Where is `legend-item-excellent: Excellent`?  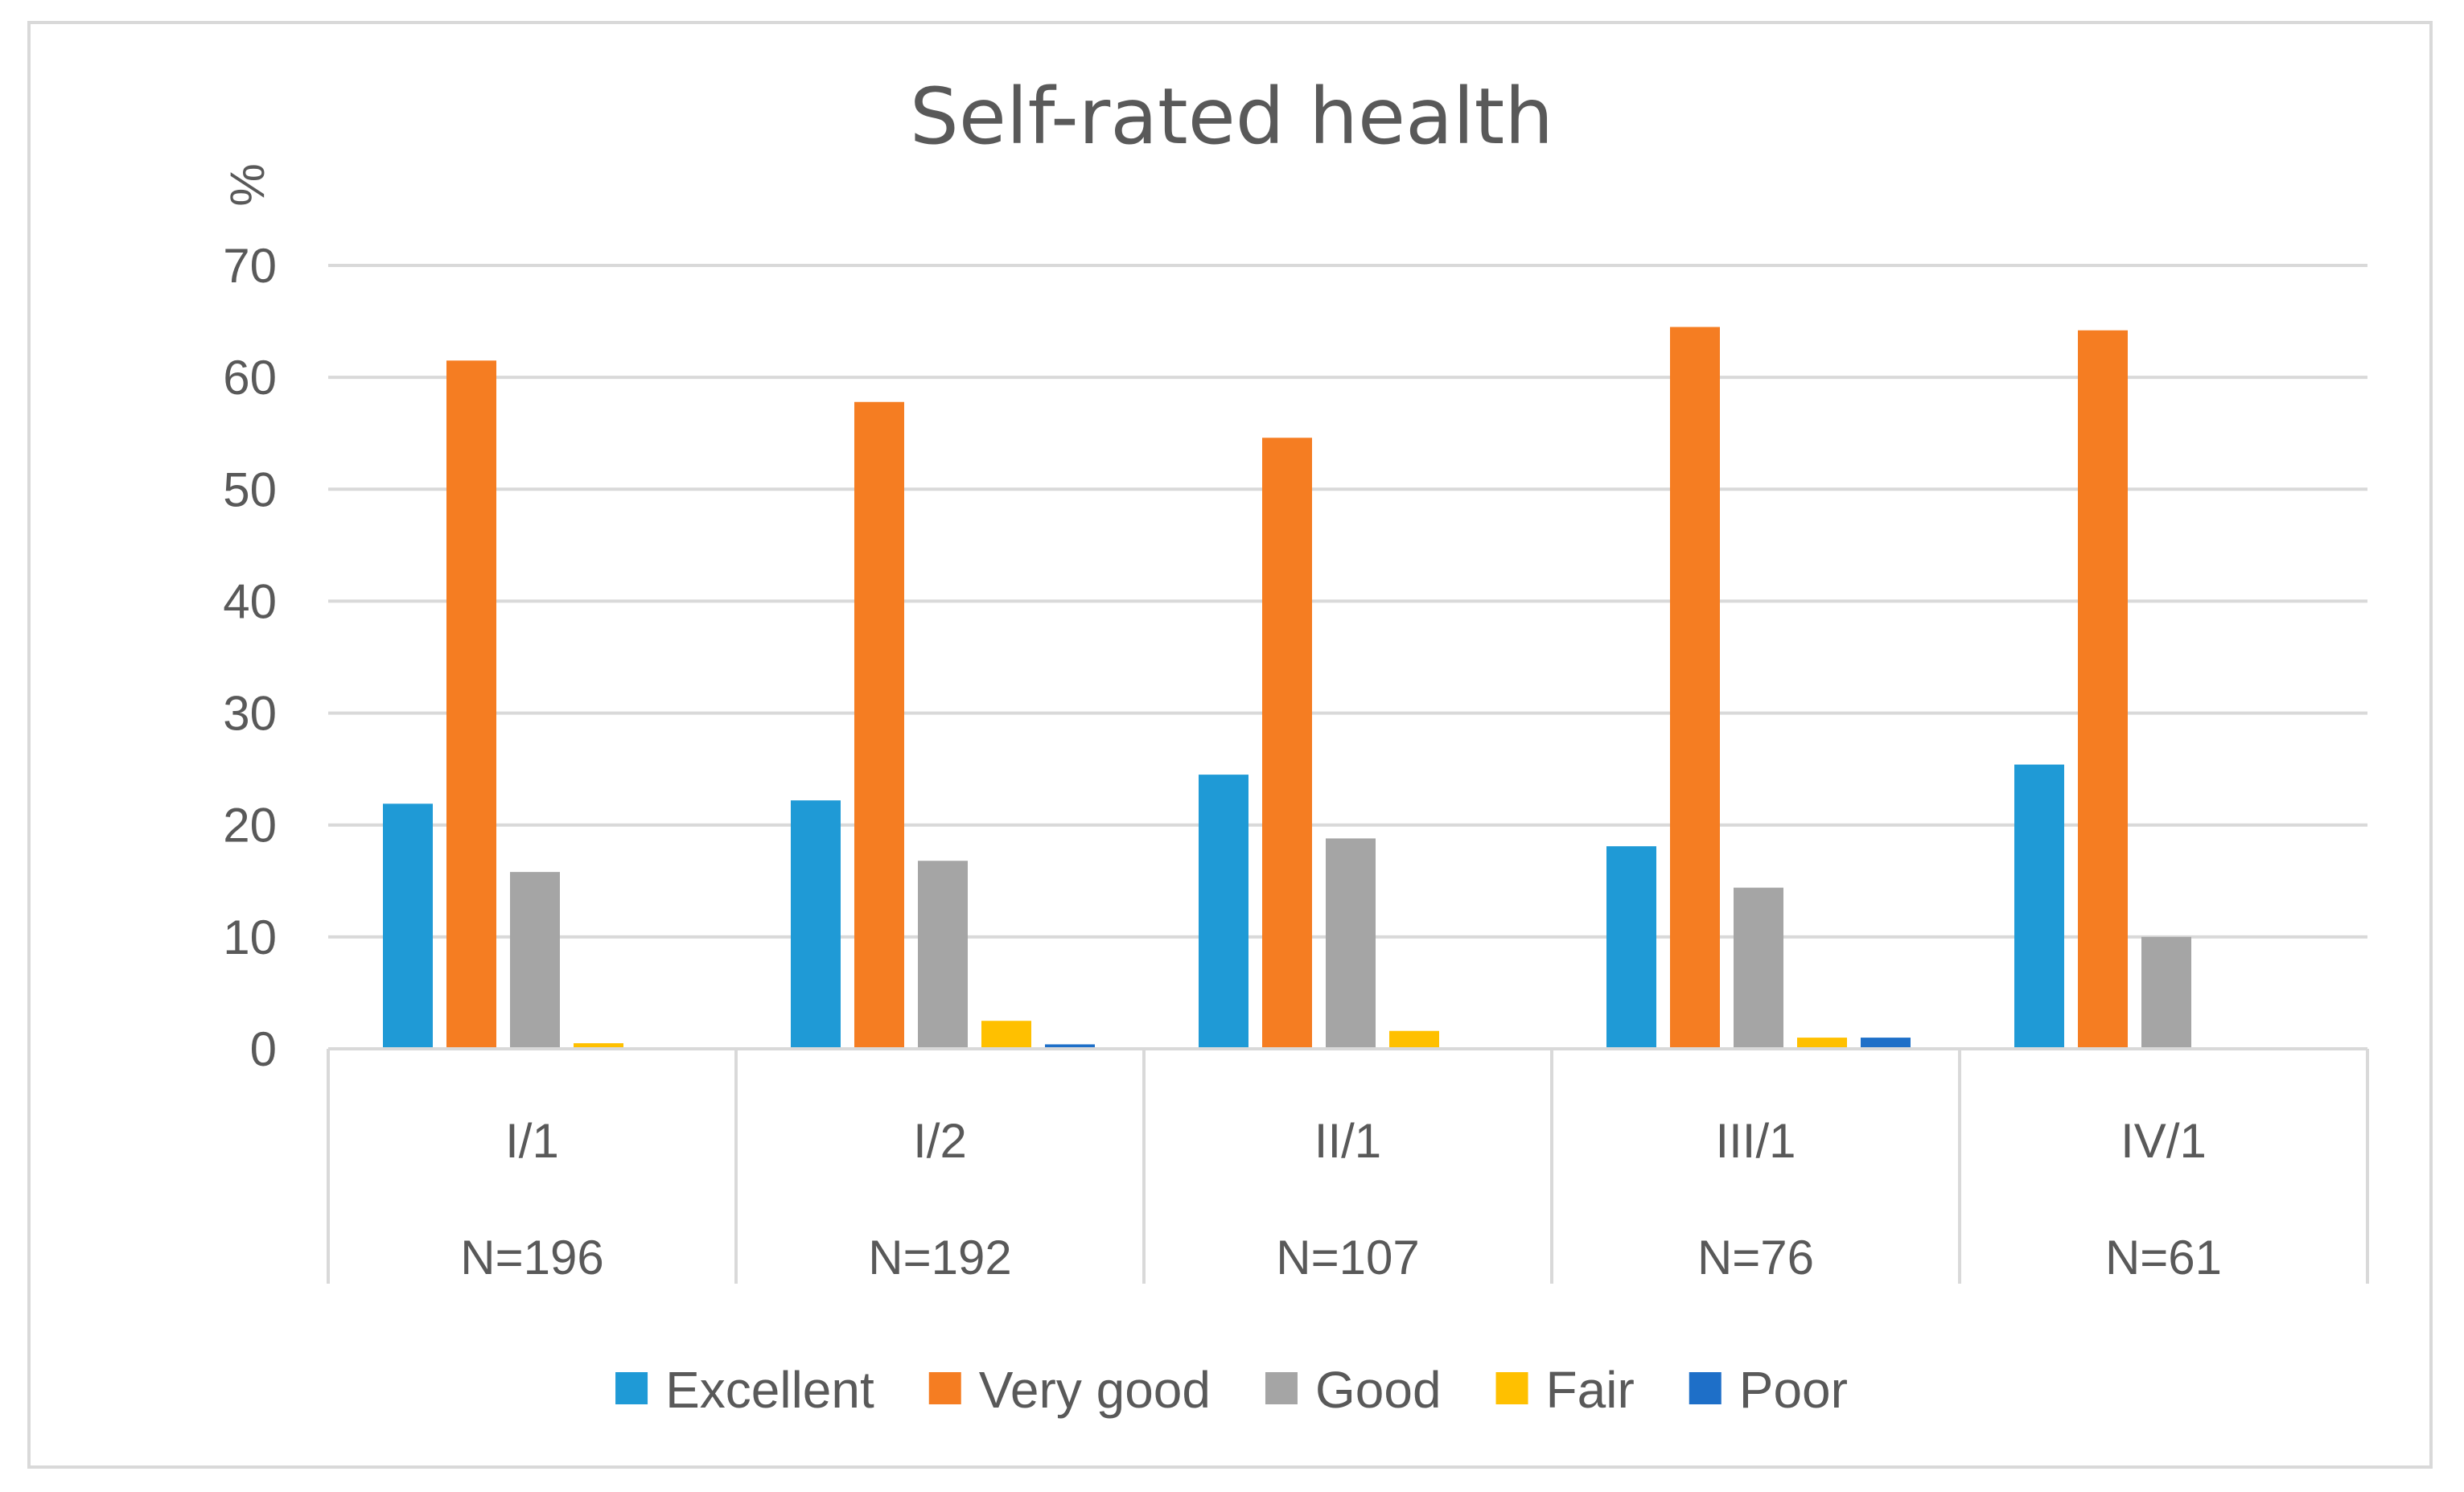 legend-item-excellent: Excellent is located at coordinates (744, 1390).